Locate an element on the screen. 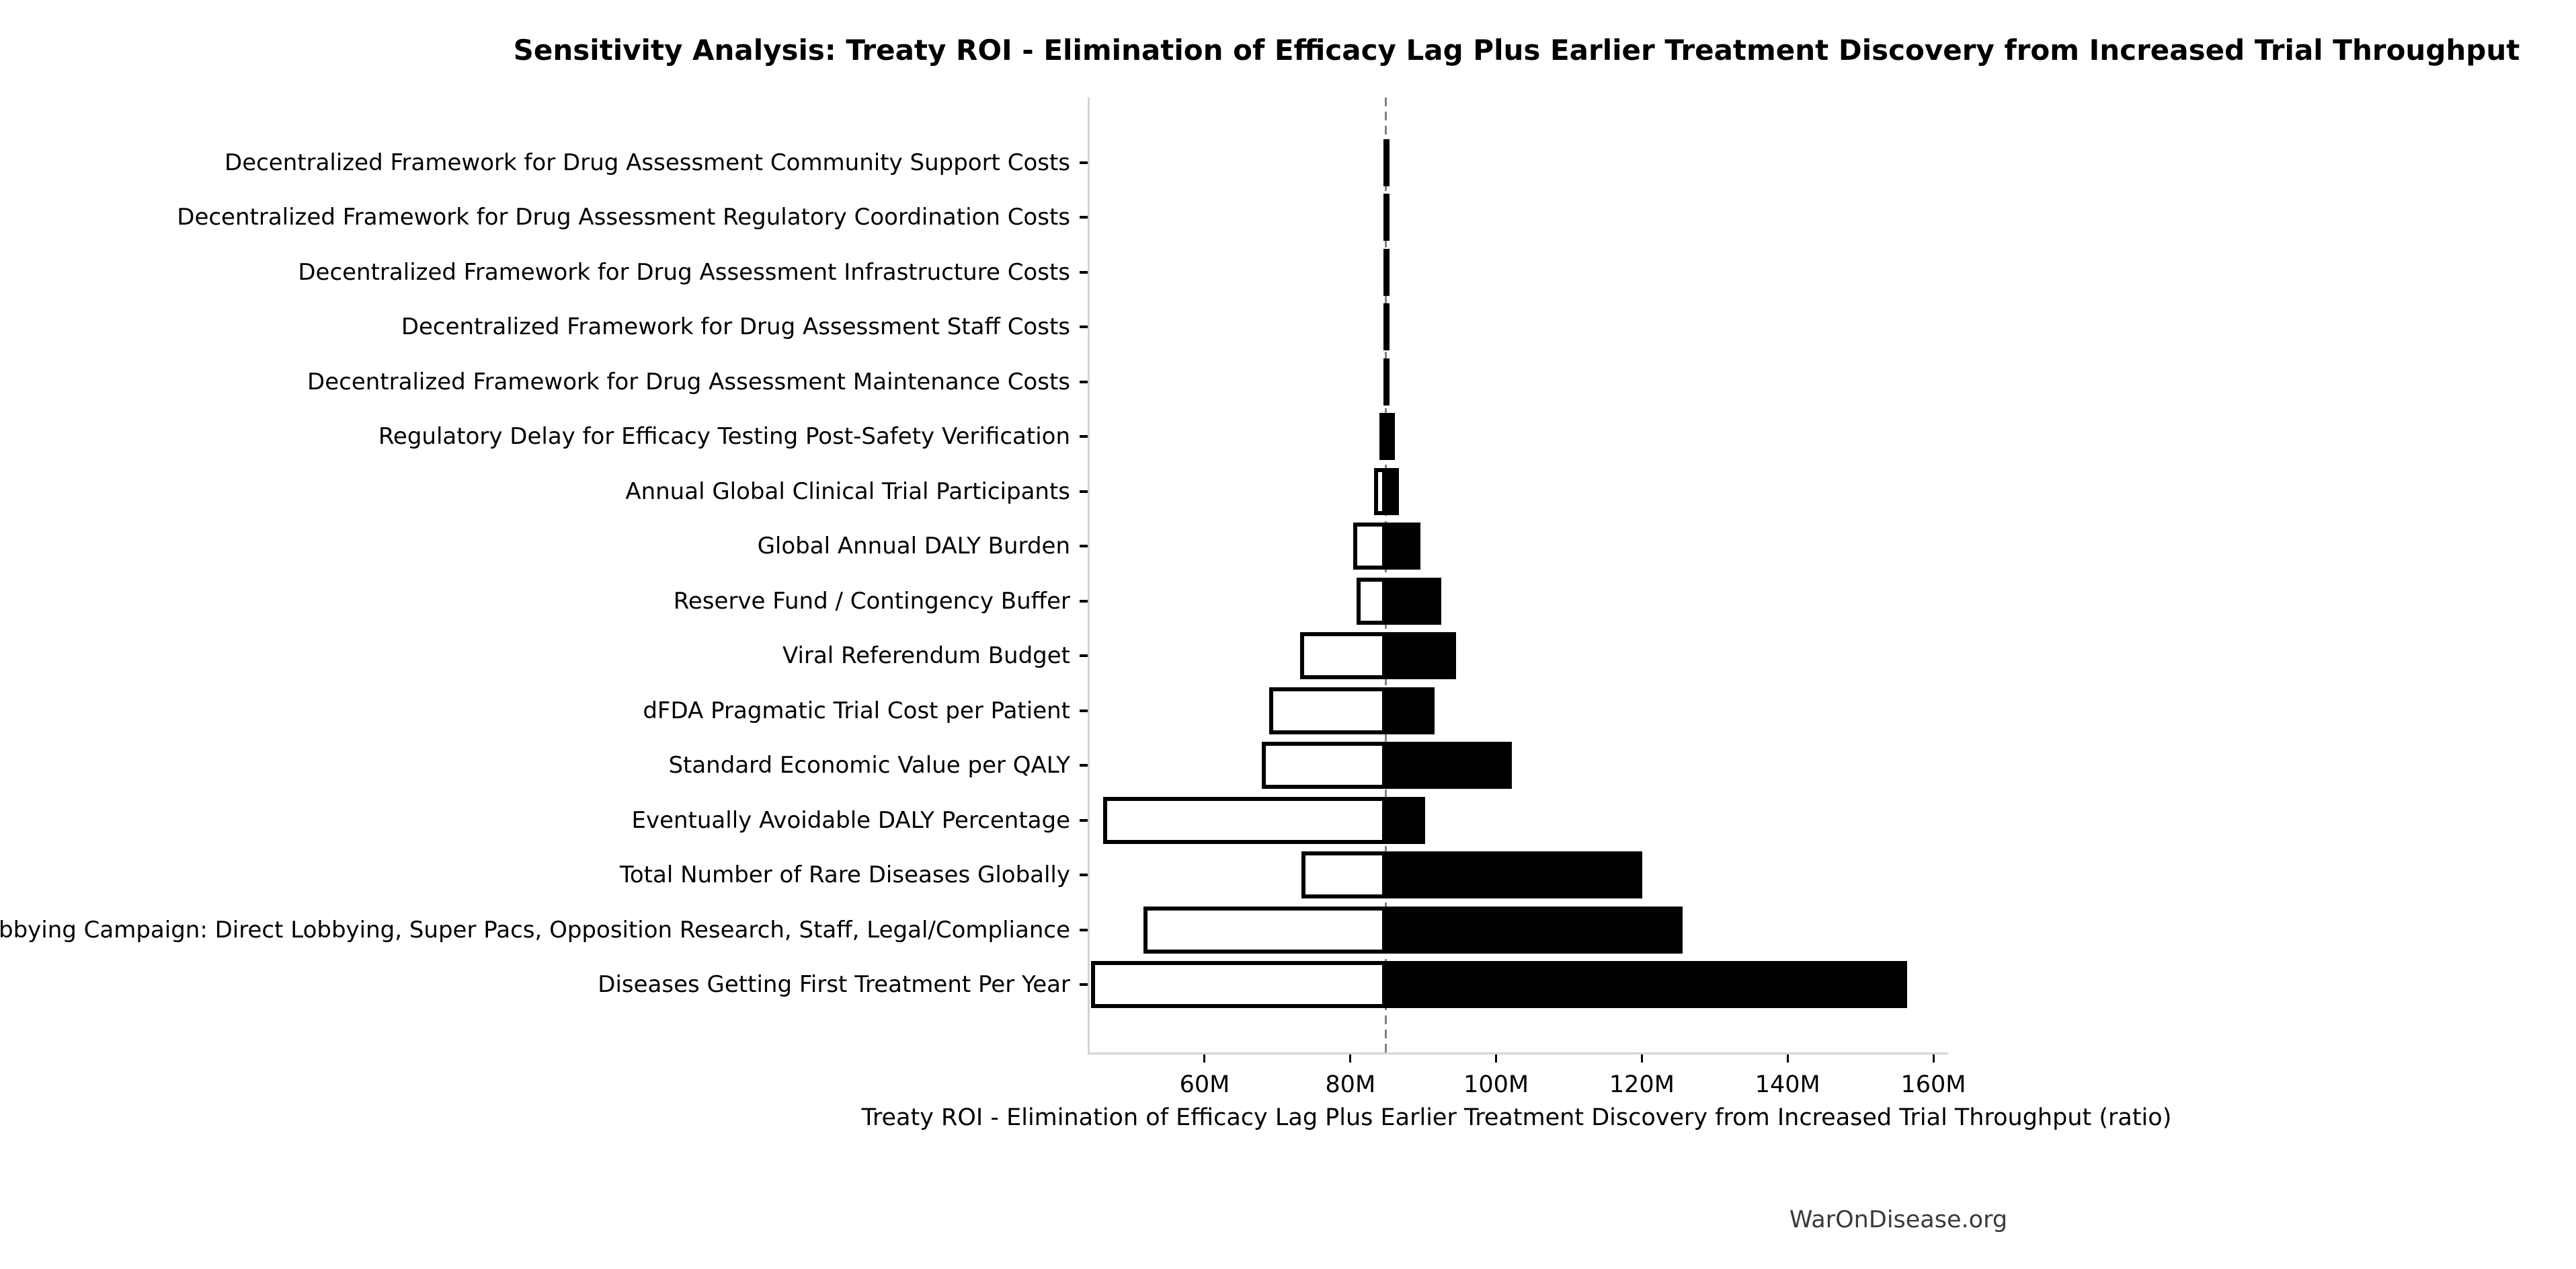  x-tick-label-80M: 80M is located at coordinates (1350, 1084).